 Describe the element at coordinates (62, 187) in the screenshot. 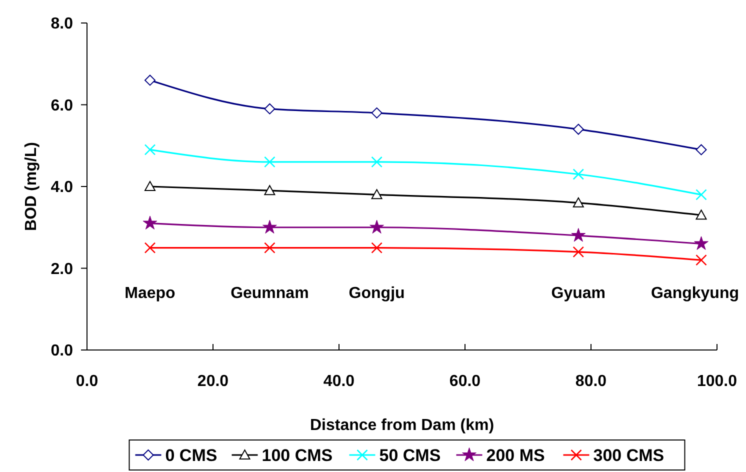

I see `y-tick-label: 4.0` at that location.